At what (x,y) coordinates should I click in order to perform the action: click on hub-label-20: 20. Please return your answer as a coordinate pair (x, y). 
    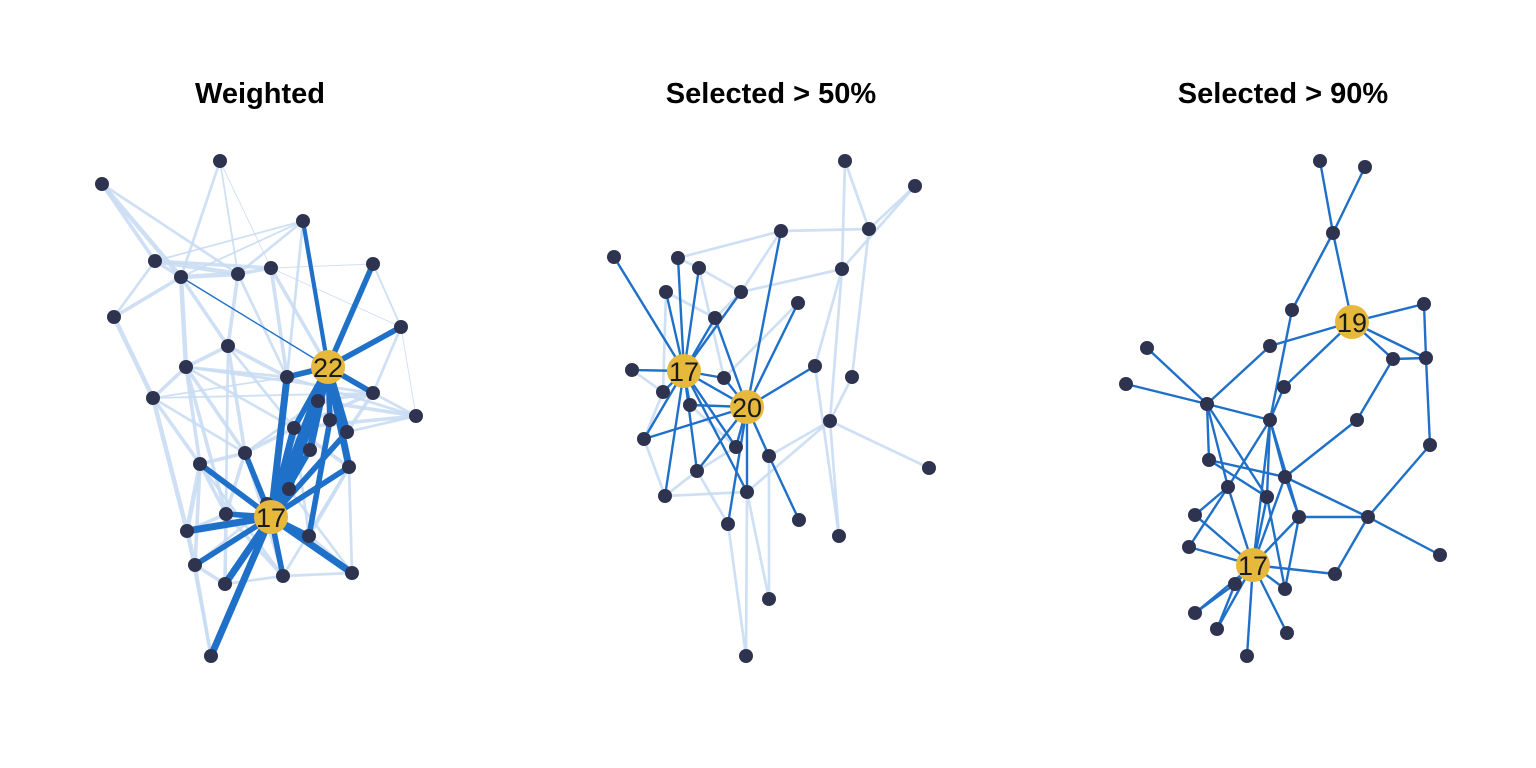
    Looking at the image, I should click on (747, 408).